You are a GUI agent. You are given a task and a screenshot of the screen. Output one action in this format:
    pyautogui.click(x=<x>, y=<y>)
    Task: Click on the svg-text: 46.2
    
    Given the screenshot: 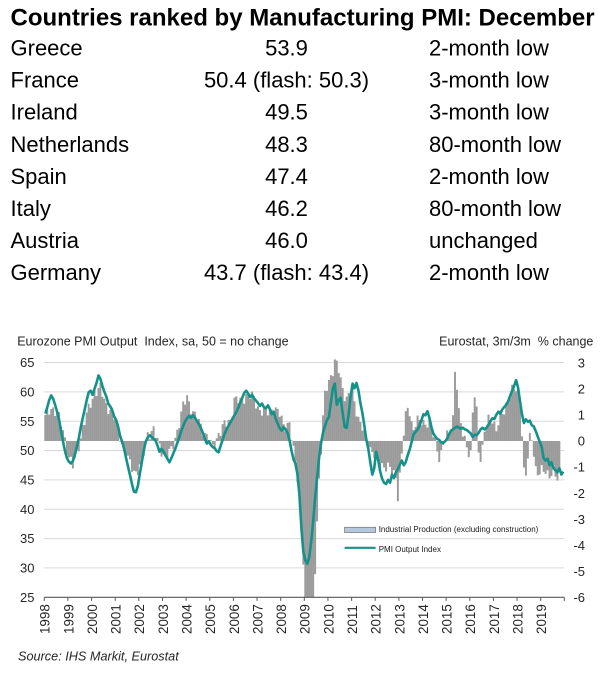 What is the action you would take?
    pyautogui.click(x=286, y=208)
    